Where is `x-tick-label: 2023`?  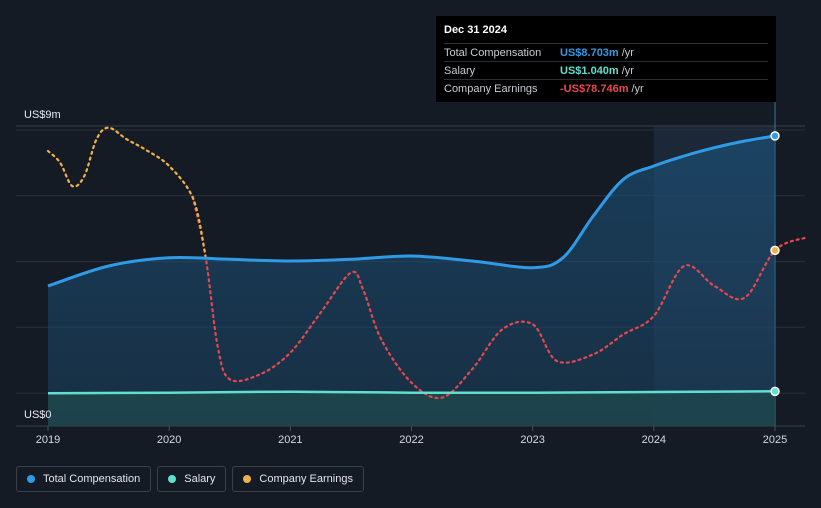 x-tick-label: 2023 is located at coordinates (532, 440).